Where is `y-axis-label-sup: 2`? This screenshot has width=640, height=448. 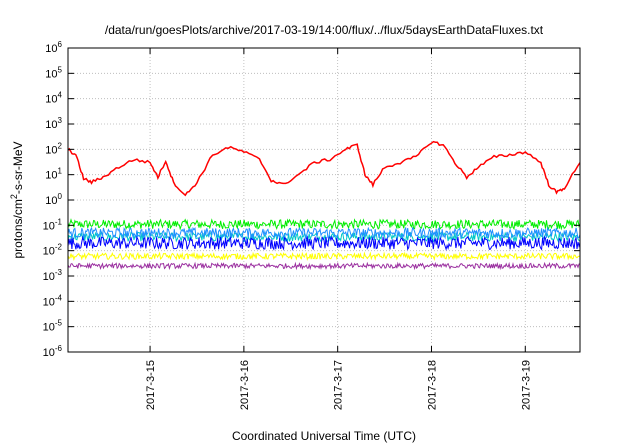 y-axis-label-sup: 2 is located at coordinates (14, 196).